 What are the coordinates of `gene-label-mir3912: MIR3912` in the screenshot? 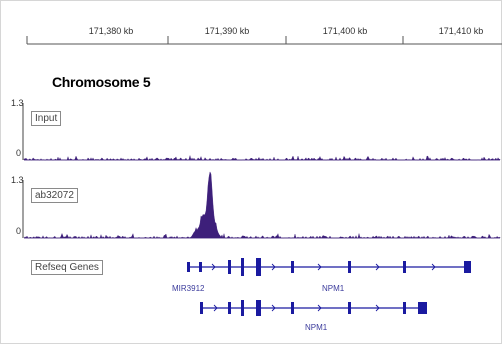 It's located at (188, 288).